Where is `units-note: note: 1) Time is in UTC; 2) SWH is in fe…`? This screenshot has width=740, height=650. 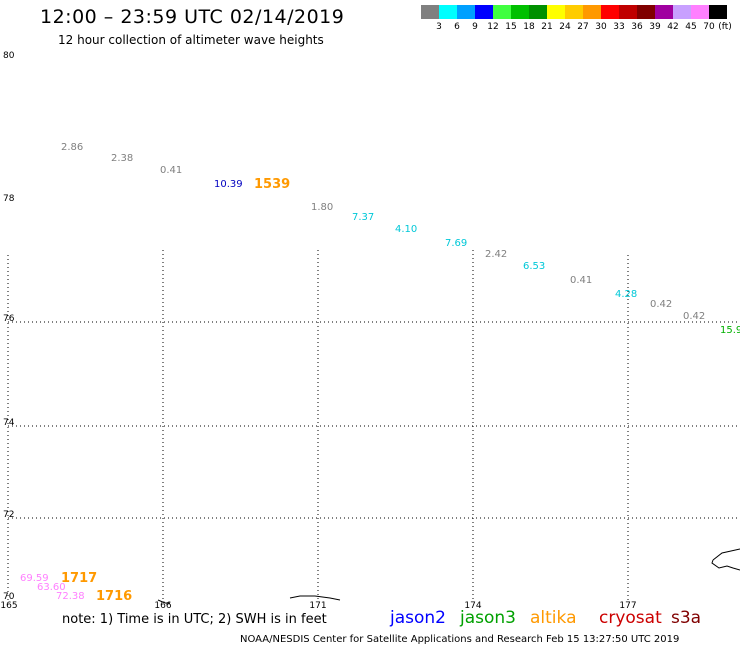 units-note: note: 1) Time is in UTC; 2) SWH is in fe… is located at coordinates (194, 619).